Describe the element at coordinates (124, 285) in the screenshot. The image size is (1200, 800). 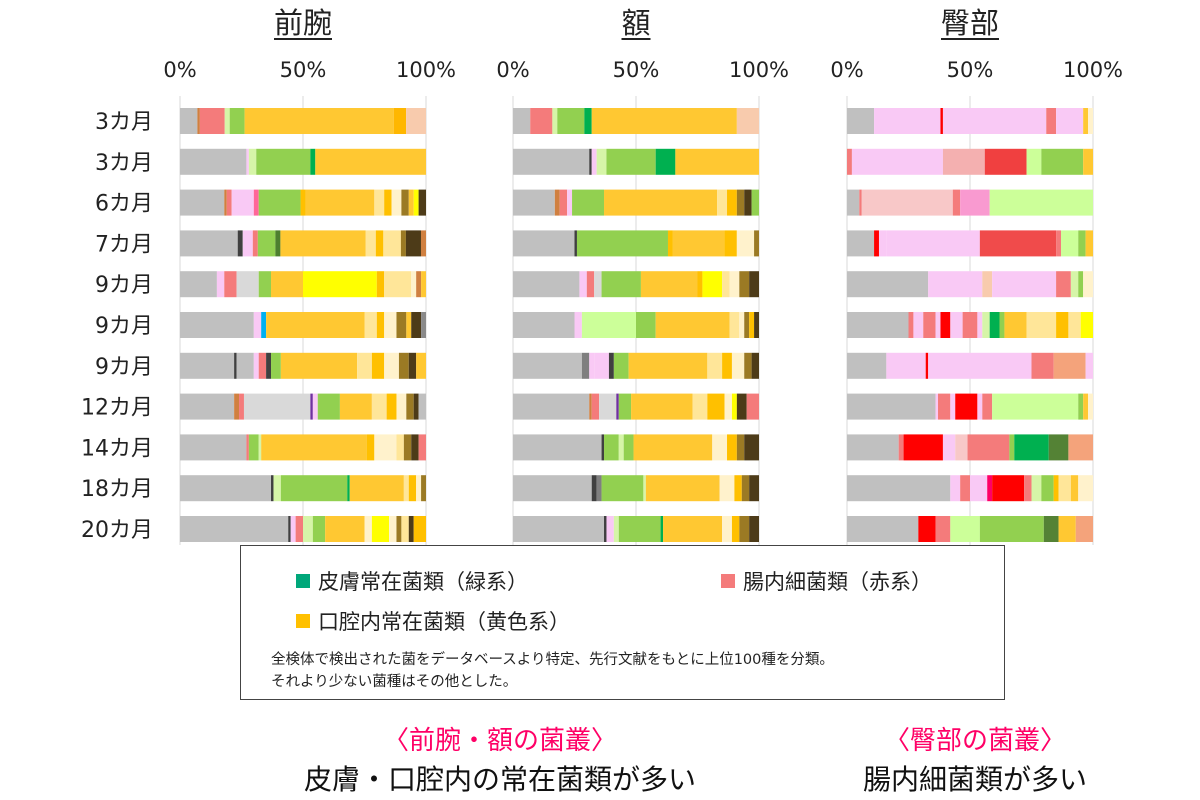
I see `category-label: 9カ月` at that location.